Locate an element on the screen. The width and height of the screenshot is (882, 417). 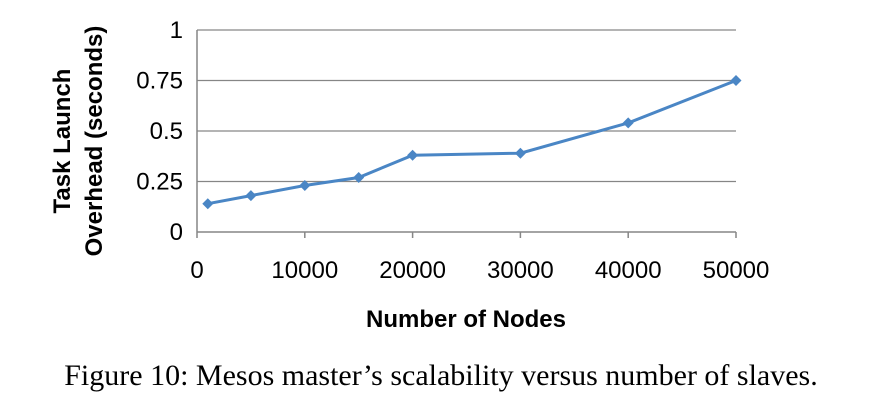
y-axis-title-line-1: Task Launch is located at coordinates (62, 141).